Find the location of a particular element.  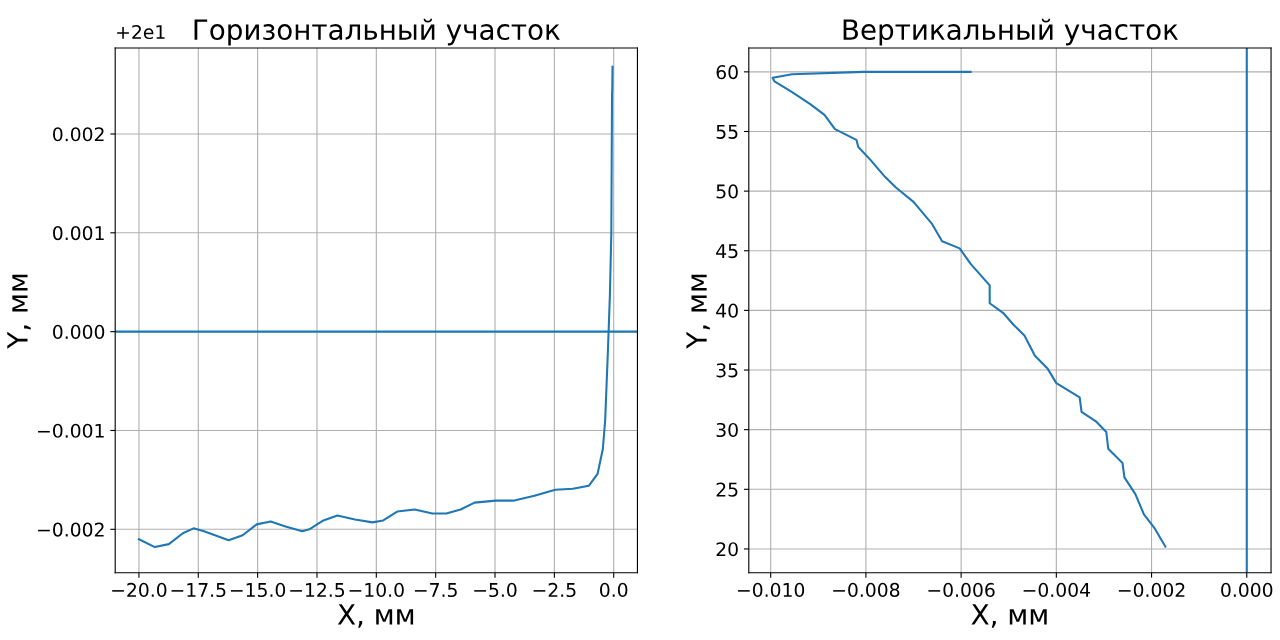

y-tick-label: 60 is located at coordinates (727, 72).